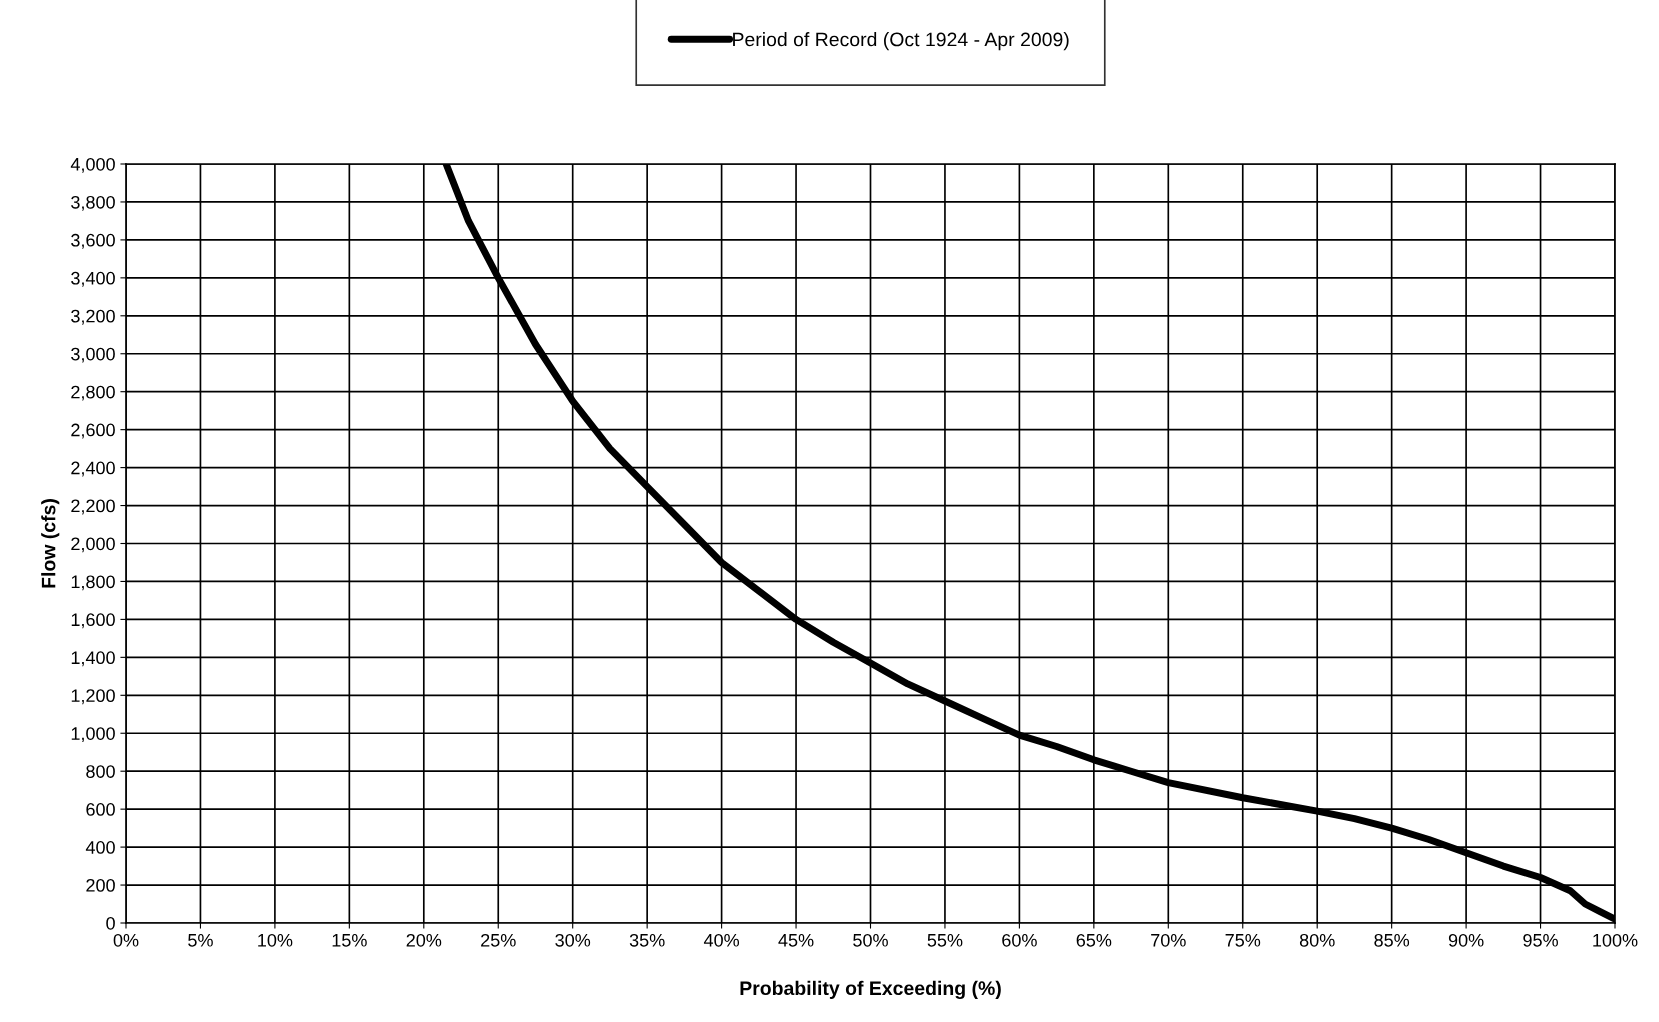 The image size is (1659, 1022). Describe the element at coordinates (200, 940) in the screenshot. I see `x-tick-label: 5%` at that location.